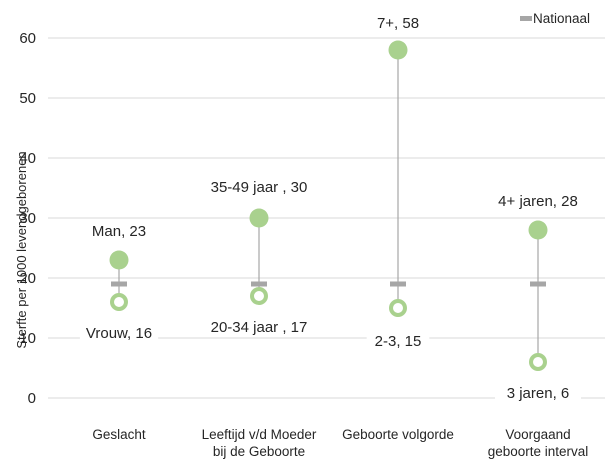 The image size is (615, 465). I want to click on data-label-low: Vrouw, 16, so click(119, 333).